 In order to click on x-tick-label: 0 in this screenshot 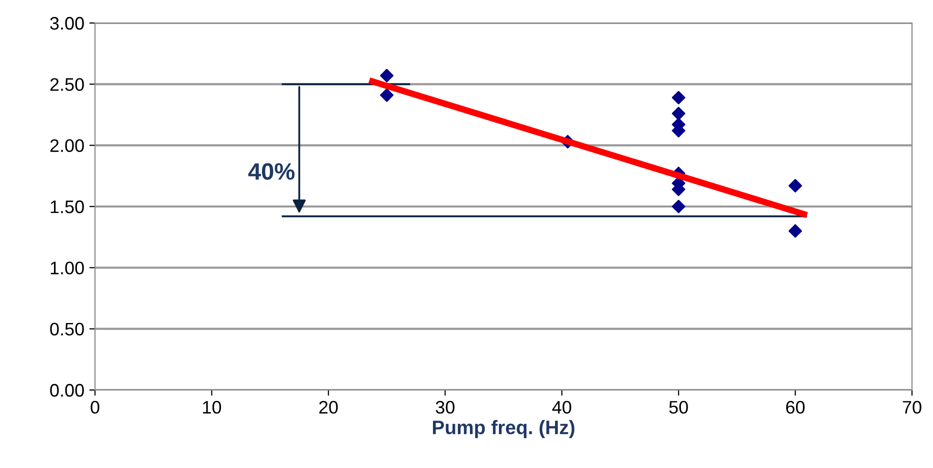, I will do `click(95, 407)`.